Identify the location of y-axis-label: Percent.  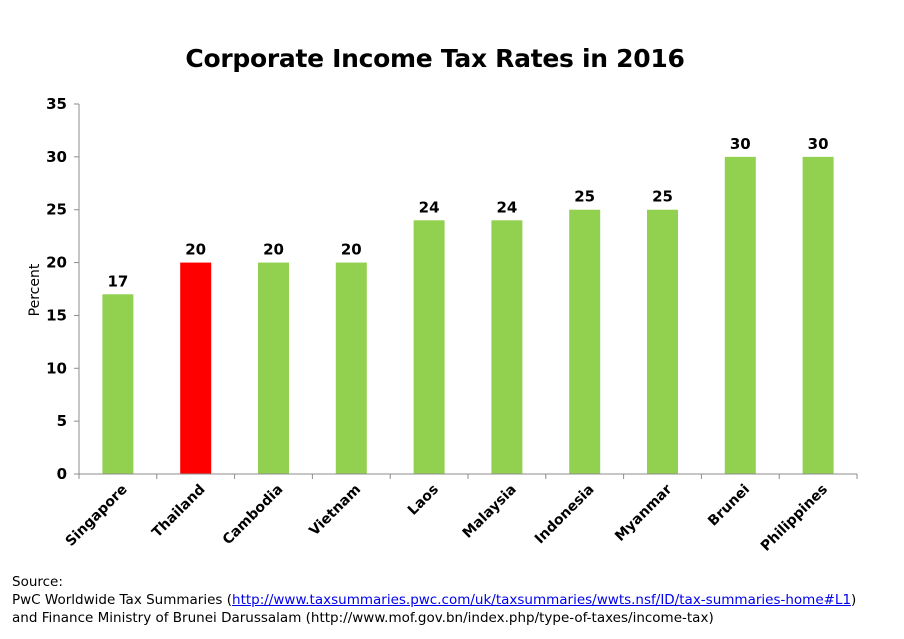
(35, 289).